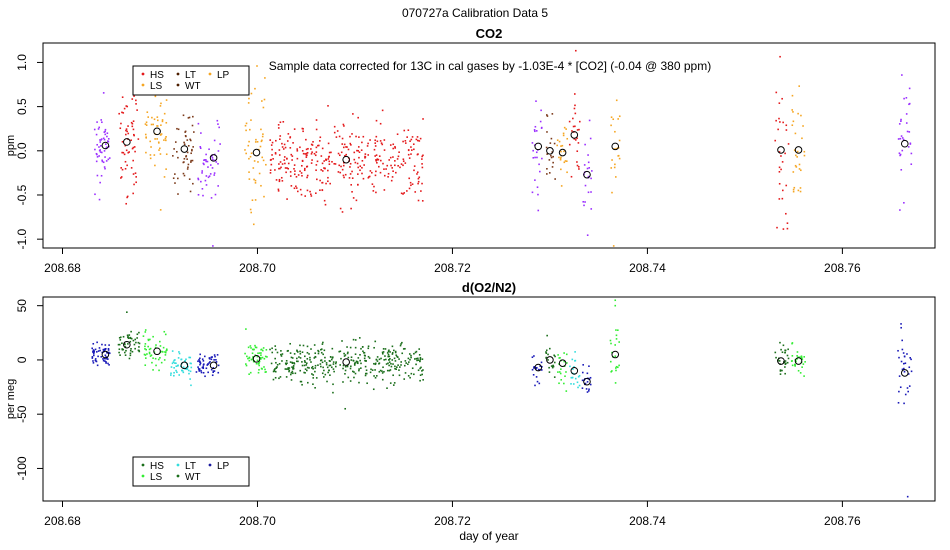 This screenshot has height=550, width=950. What do you see at coordinates (22, 106) in the screenshot?
I see `y-tick-label: 0.5` at bounding box center [22, 106].